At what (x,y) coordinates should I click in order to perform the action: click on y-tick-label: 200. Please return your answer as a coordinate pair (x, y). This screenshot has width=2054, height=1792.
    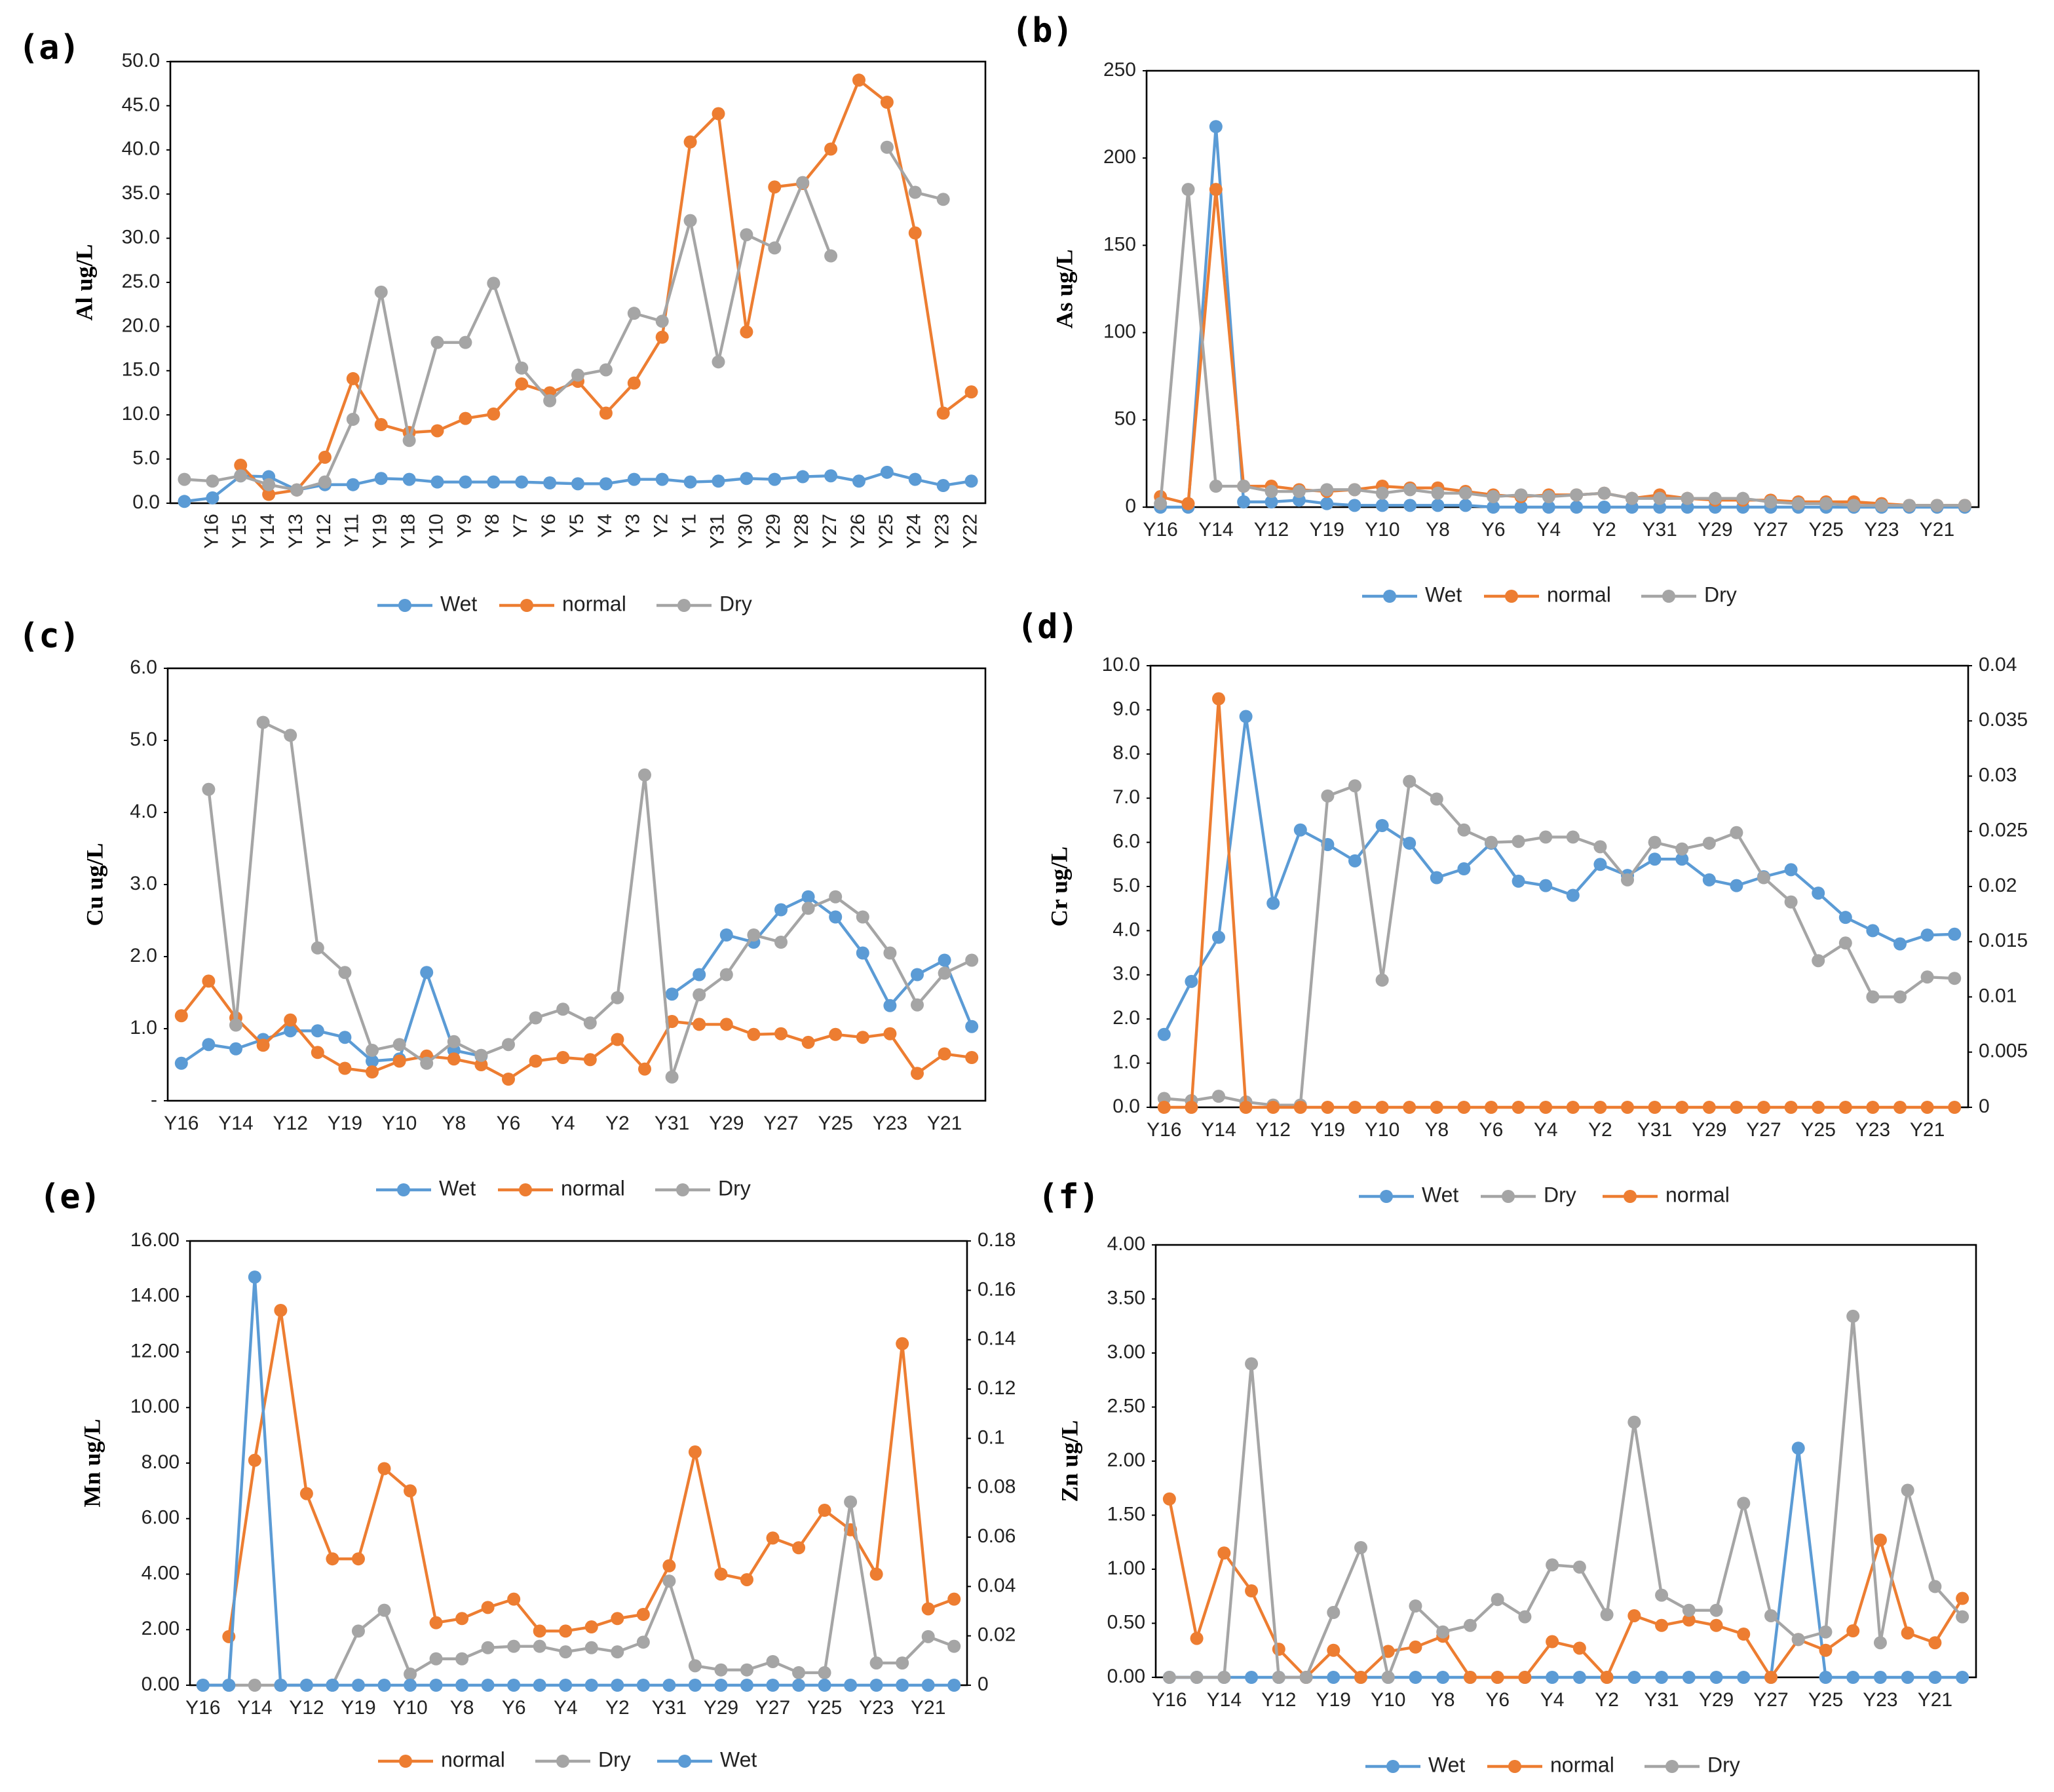
    Looking at the image, I should click on (1119, 157).